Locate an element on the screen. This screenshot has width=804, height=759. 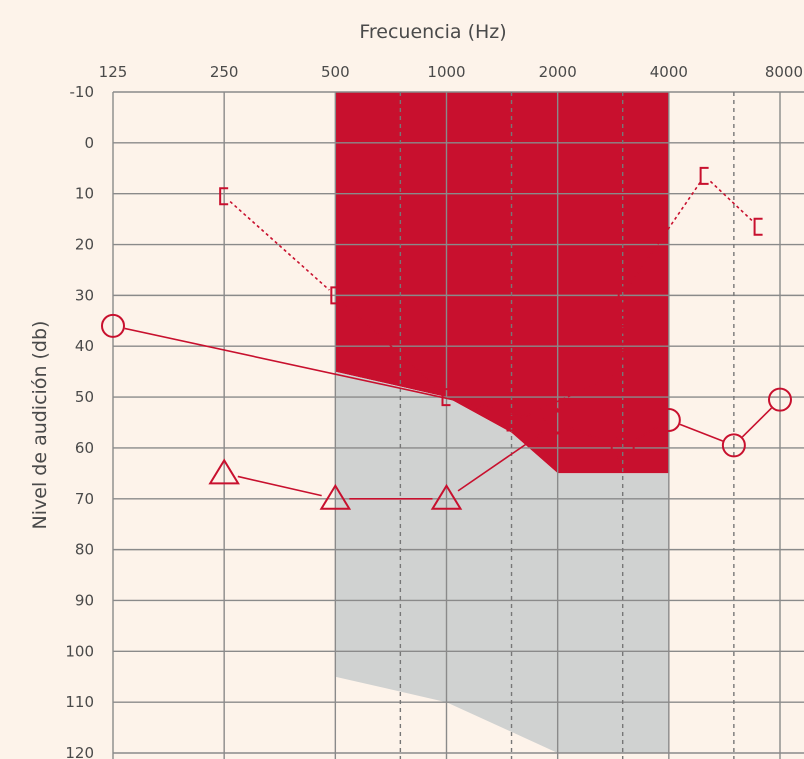
x-tick-label: 4000 is located at coordinates (669, 72).